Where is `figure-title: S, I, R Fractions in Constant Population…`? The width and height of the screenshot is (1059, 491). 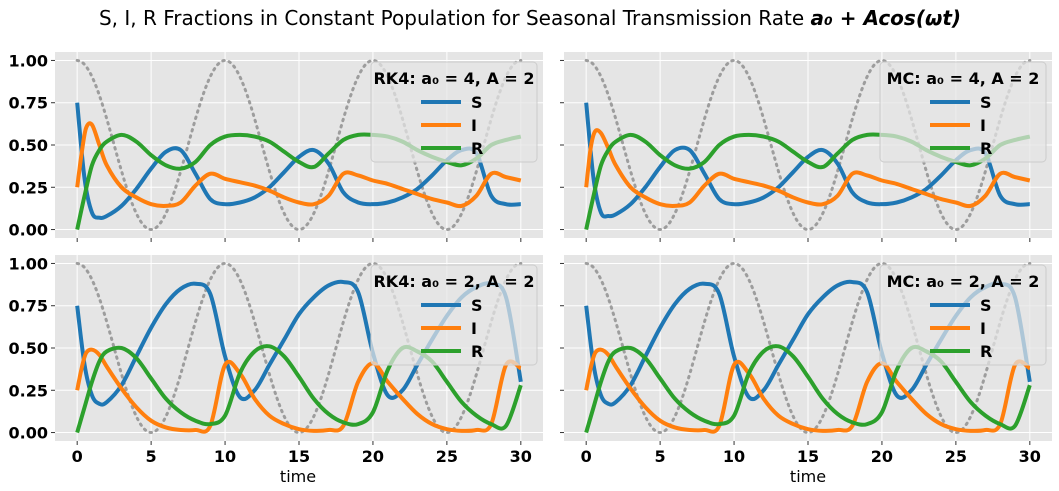 figure-title: S, I, R Fractions in Constant Population… is located at coordinates (530, 18).